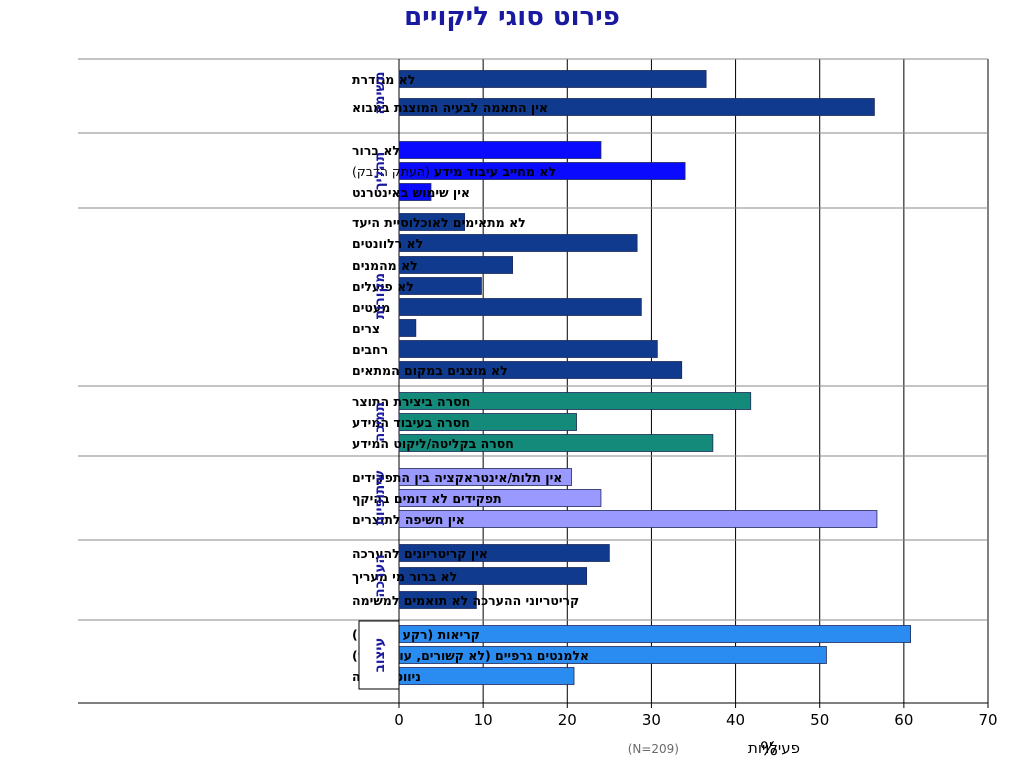 The width and height of the screenshot is (1024, 768). I want to click on x-tick-label: 50, so click(819, 720).